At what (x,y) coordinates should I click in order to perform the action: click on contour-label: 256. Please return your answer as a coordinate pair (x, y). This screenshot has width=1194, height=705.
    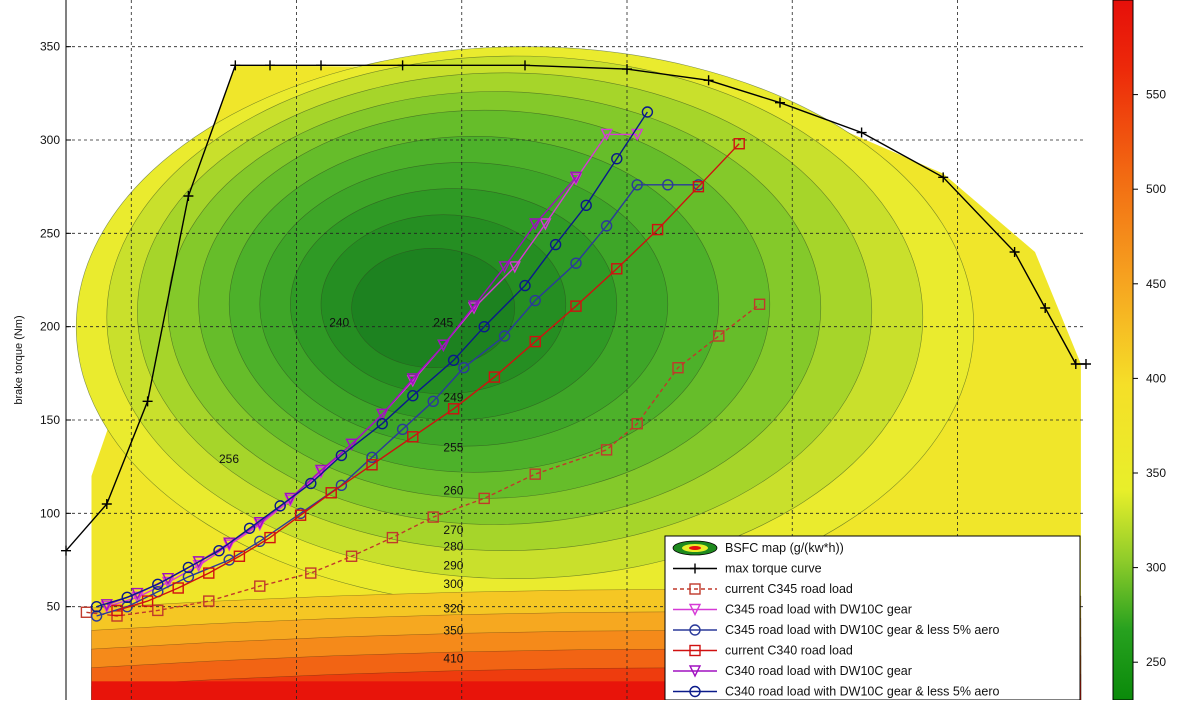
    Looking at the image, I should click on (229, 459).